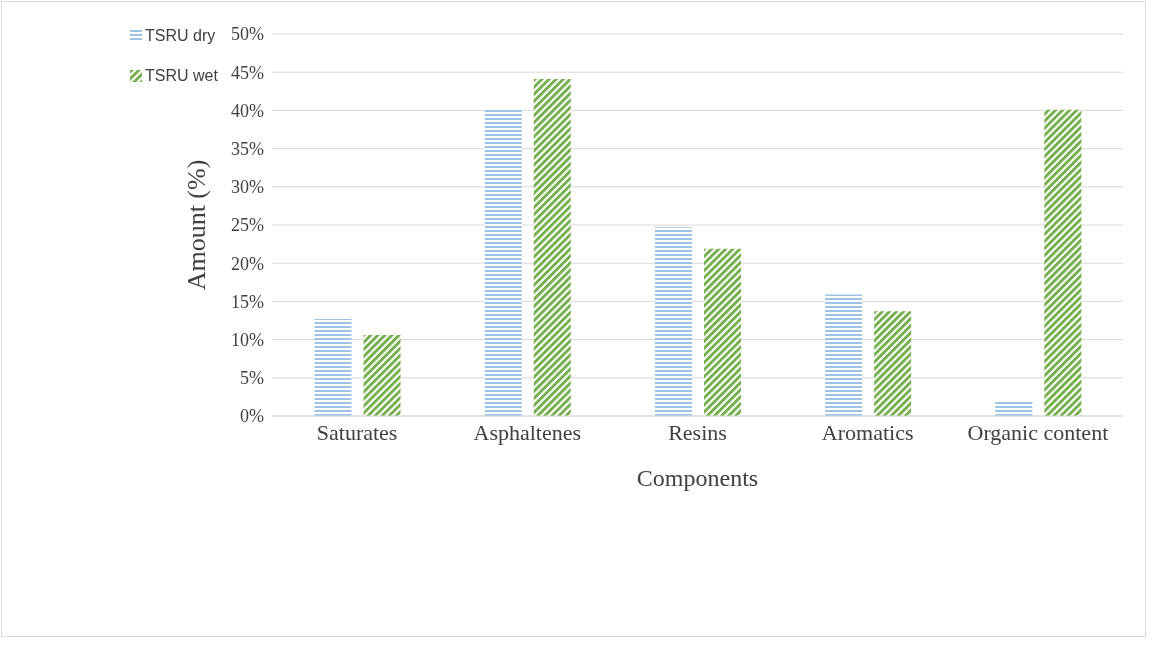 This screenshot has height=652, width=1161. Describe the element at coordinates (247, 148) in the screenshot. I see `y-tick-label: 35%` at that location.